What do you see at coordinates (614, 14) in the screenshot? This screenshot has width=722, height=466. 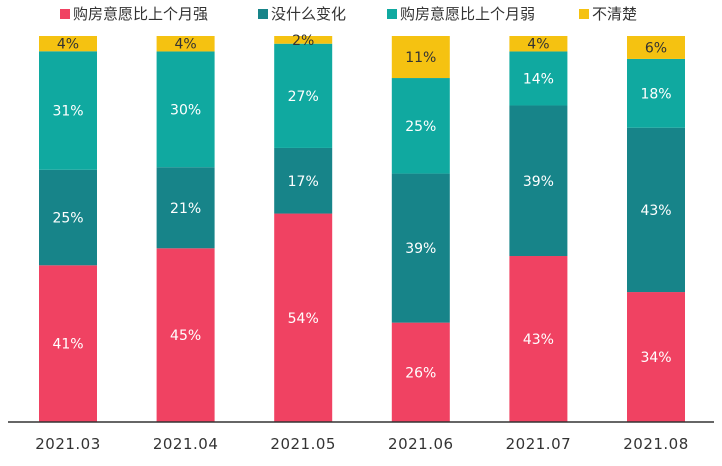 I see `legend-label-3: 不清楚` at bounding box center [614, 14].